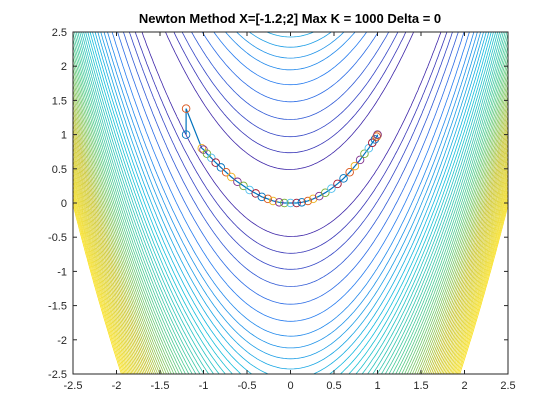 This screenshot has height=420, width=560. I want to click on y-tick-label: -2.5, so click(57, 375).